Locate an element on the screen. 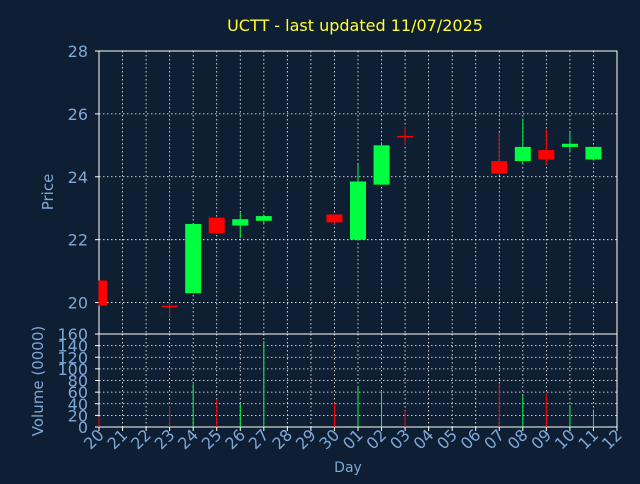 This screenshot has height=484, width=640. price-tick-label: 26 is located at coordinates (78, 114).